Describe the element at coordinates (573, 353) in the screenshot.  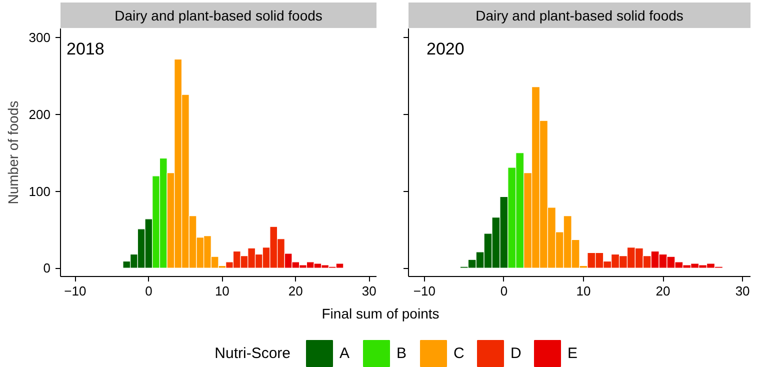
I see `legend-label: E` at that location.